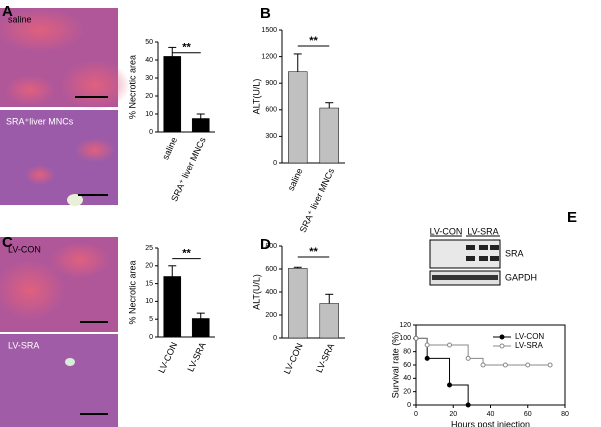 Image resolution: width=601 pixels, height=427 pixels. I want to click on panel-letter: D, so click(265, 244).